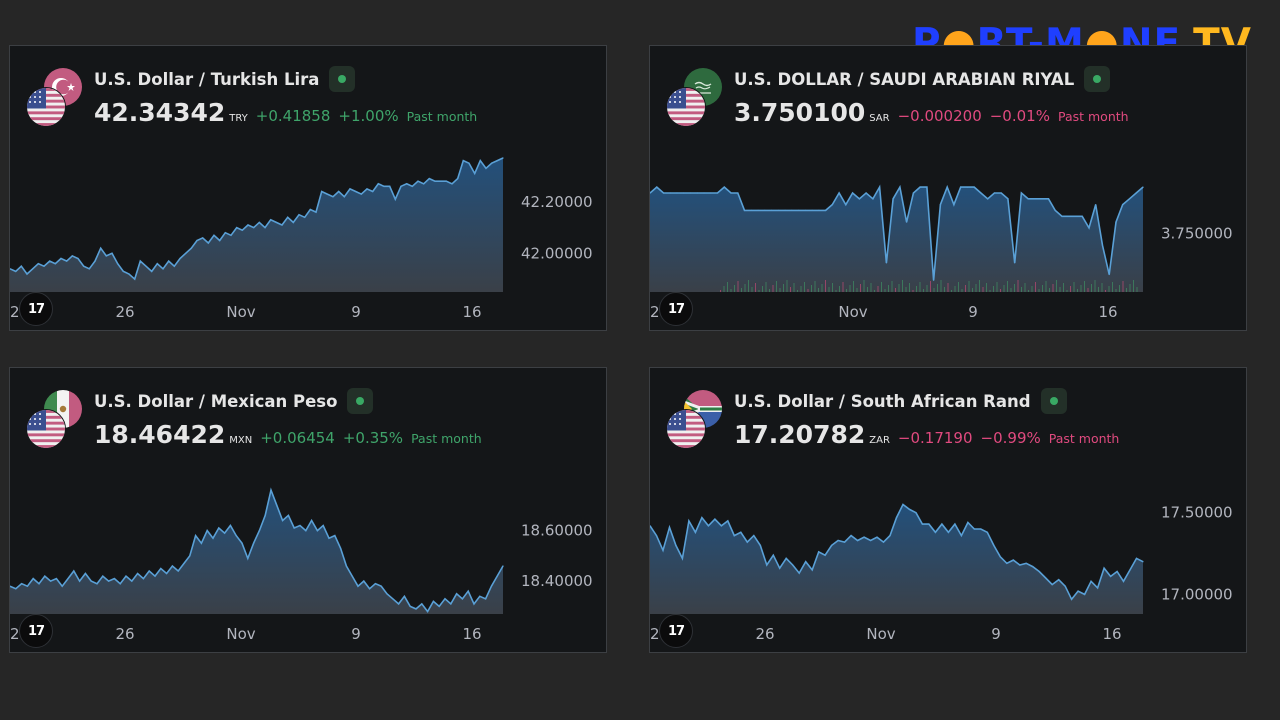 This screenshot has height=720, width=1280. What do you see at coordinates (1084, 438) in the screenshot?
I see `change-period: Past month` at bounding box center [1084, 438].